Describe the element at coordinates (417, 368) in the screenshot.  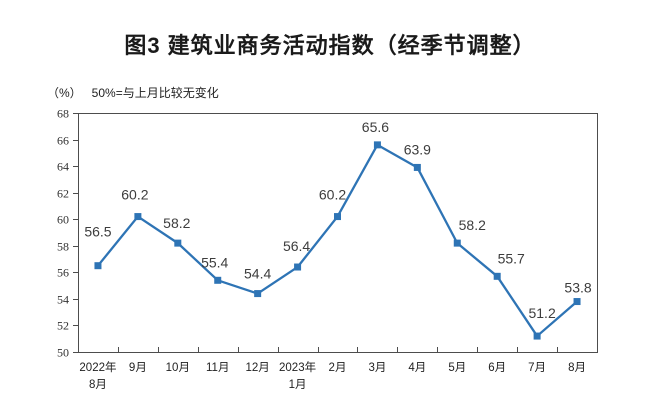
I see `x-tick-label: 4月` at that location.